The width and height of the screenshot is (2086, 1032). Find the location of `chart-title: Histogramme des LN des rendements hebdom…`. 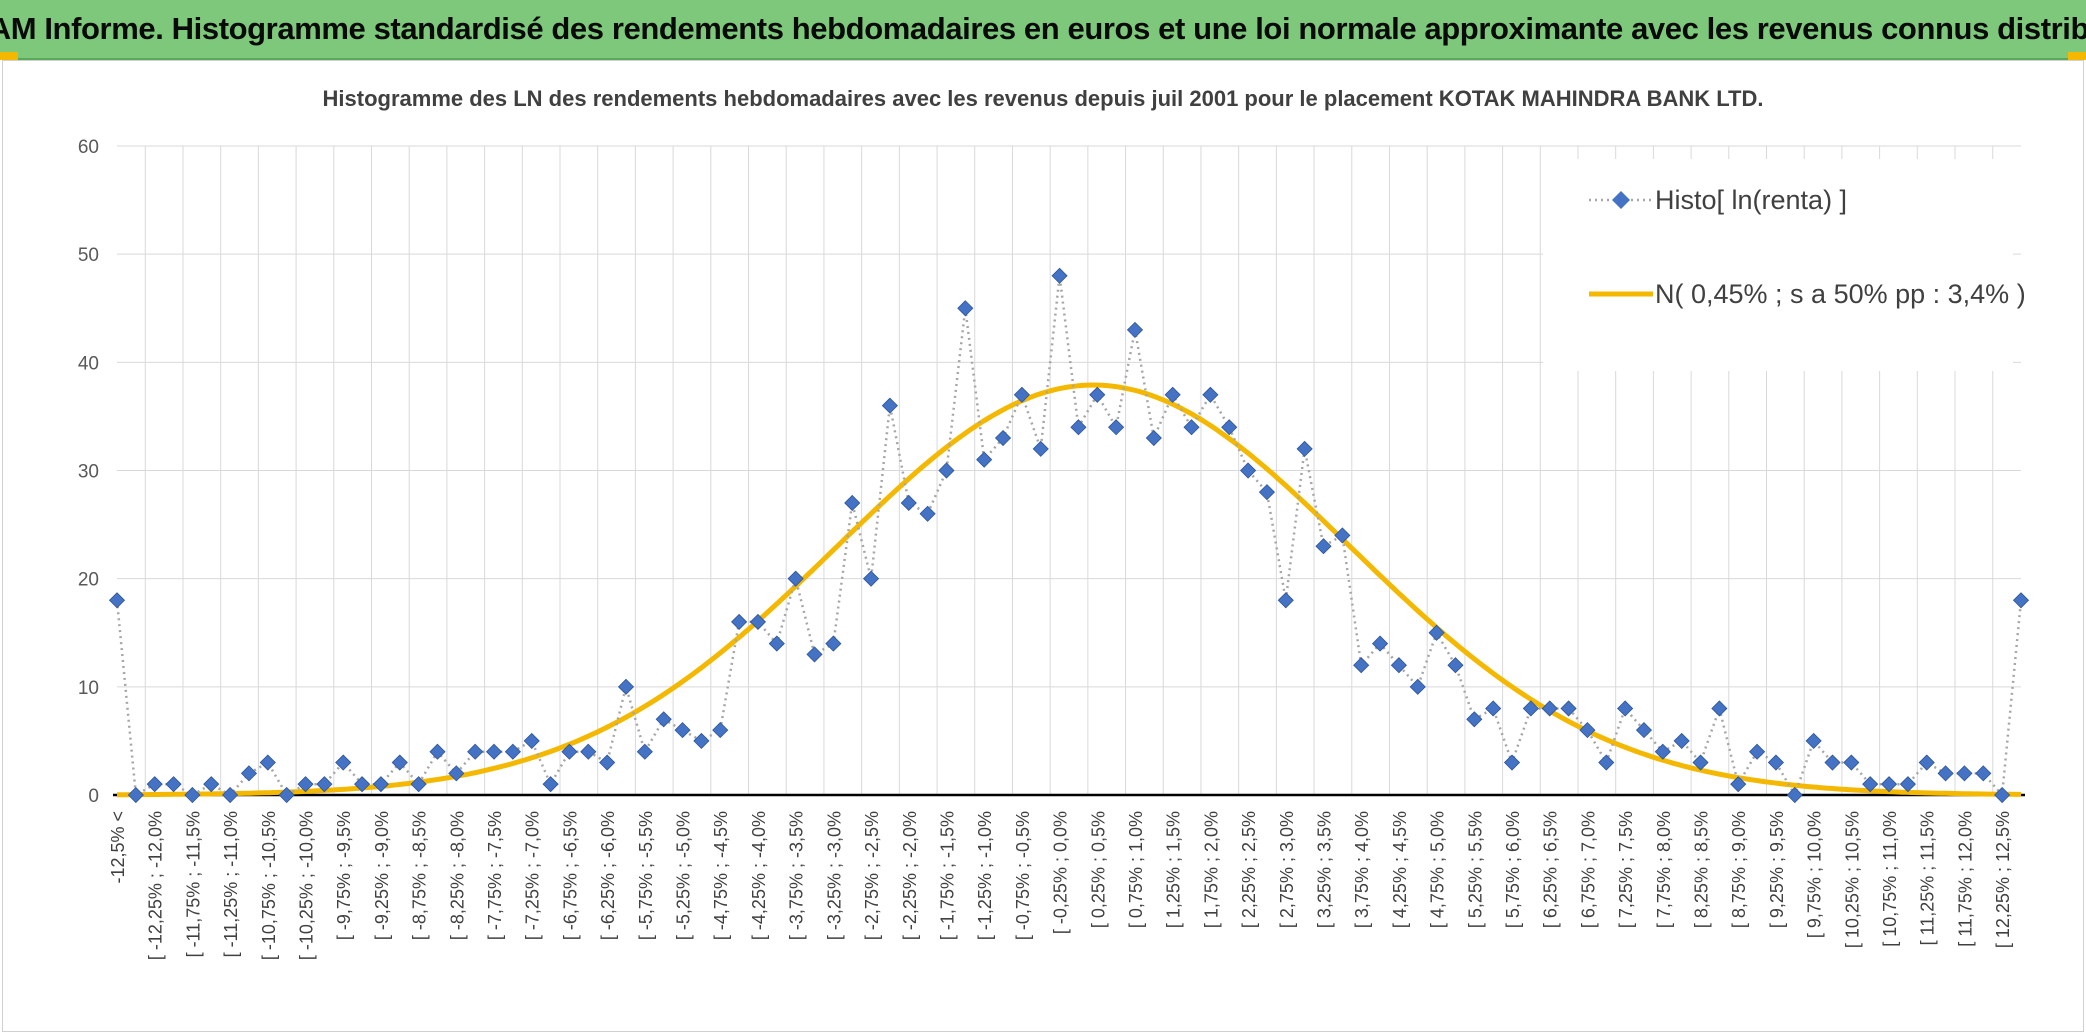

chart-title: Histogramme des LN des rendements hebdom… is located at coordinates (1043, 98).